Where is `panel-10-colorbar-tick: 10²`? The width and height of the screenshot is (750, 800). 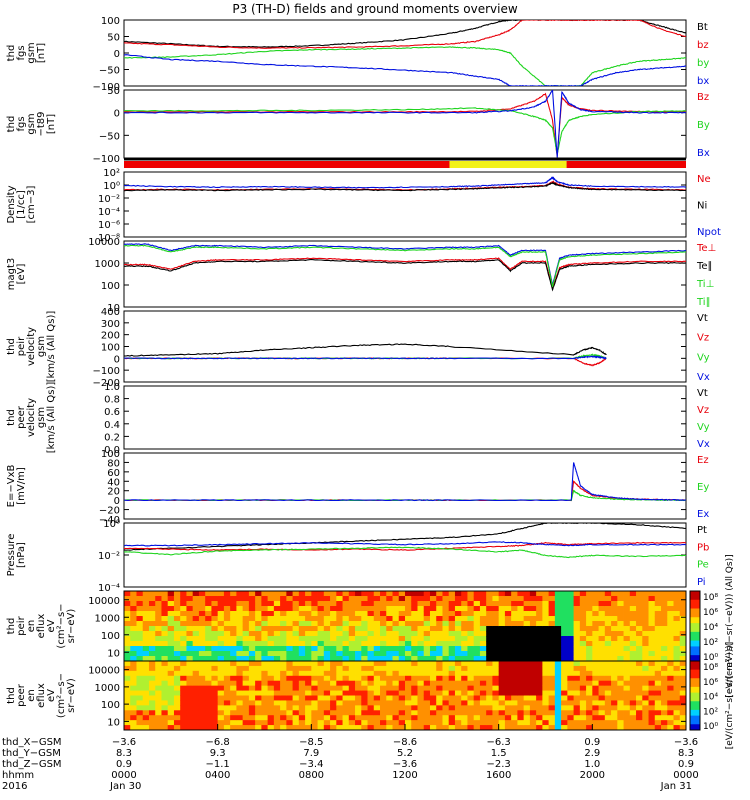 panel-10-colorbar-tick: 10² is located at coordinates (710, 712).